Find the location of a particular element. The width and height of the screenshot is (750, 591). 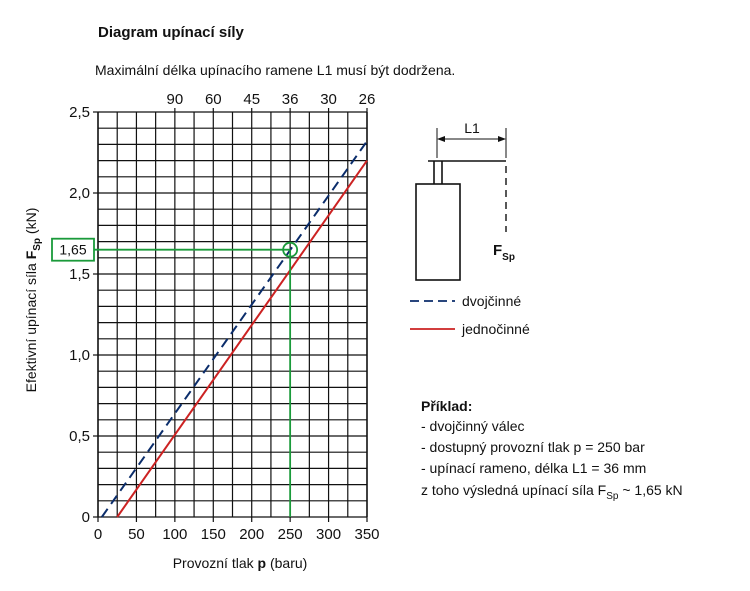

x-tick-label: 150 is located at coordinates (213, 534).